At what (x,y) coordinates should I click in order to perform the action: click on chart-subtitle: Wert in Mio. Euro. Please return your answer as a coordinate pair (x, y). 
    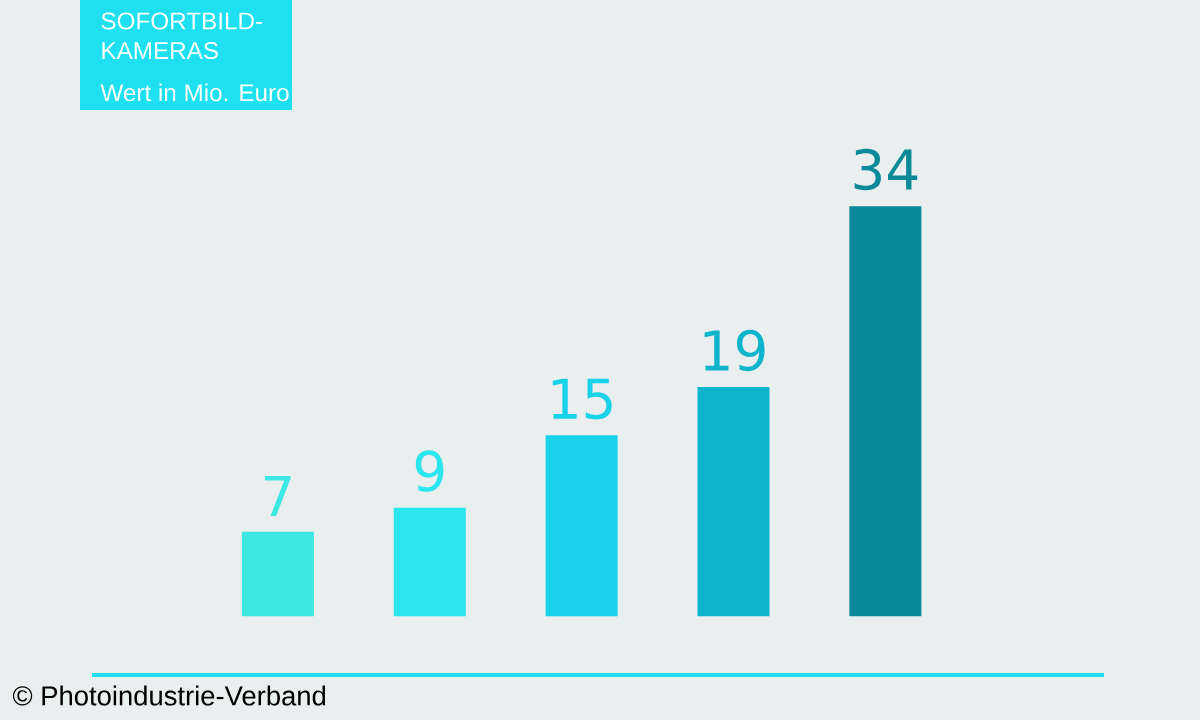
    Looking at the image, I should click on (194, 92).